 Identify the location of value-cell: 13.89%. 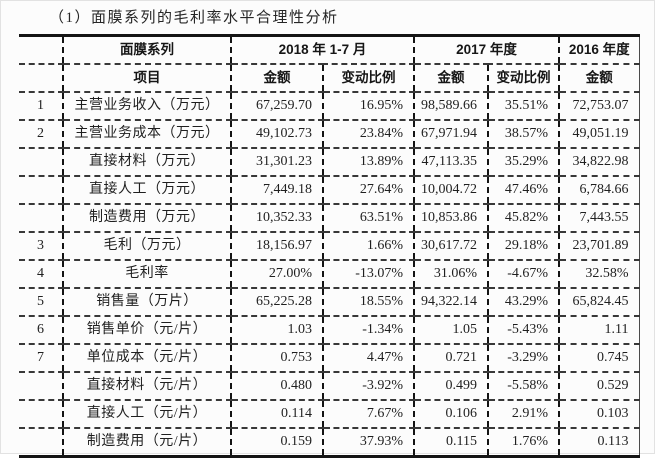
(368, 162).